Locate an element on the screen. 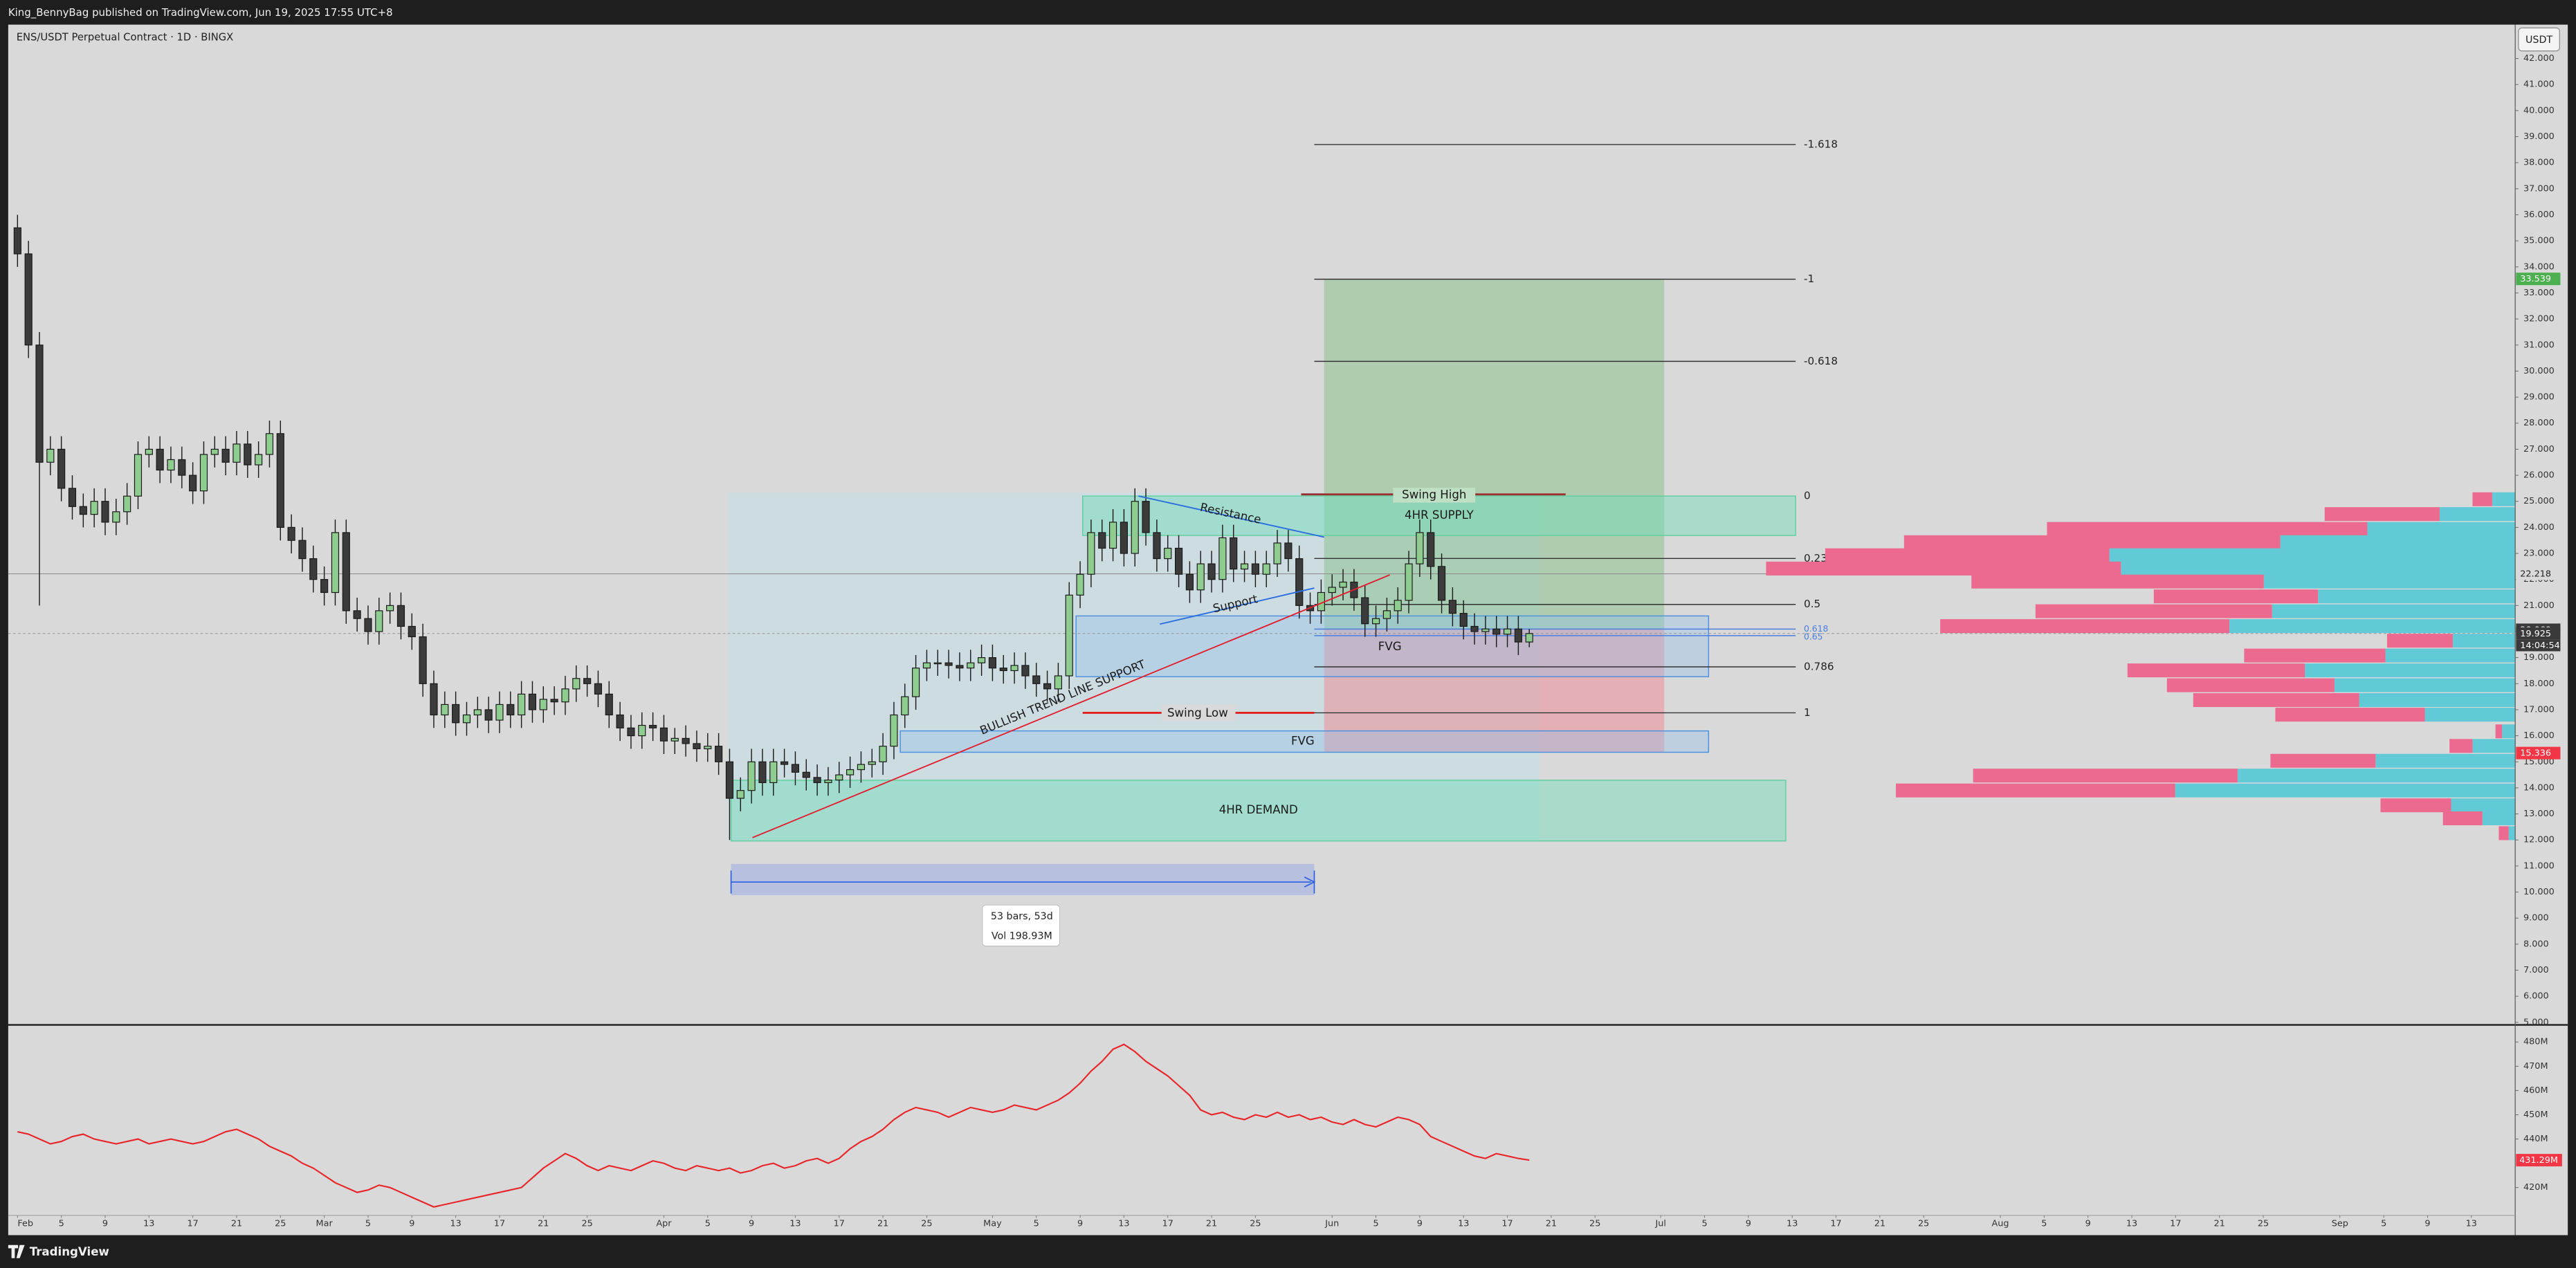 The height and width of the screenshot is (1268, 2576). volume-profile is located at coordinates (2141, 666).